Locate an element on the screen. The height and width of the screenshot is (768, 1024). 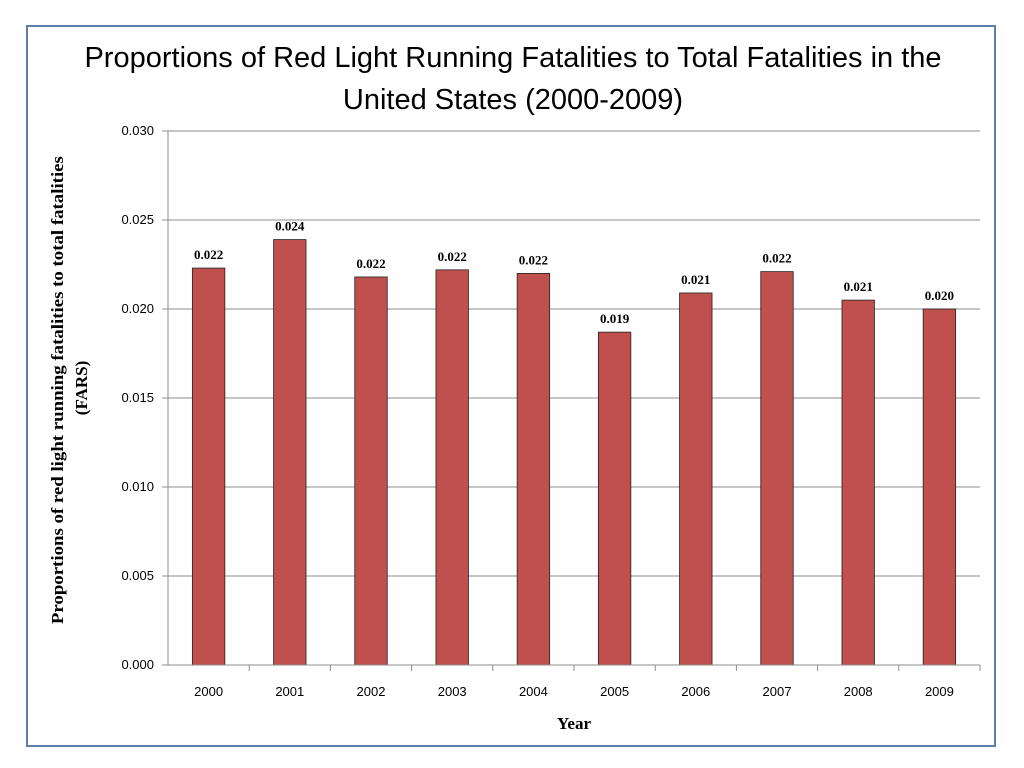
y-tick-label: 0.030 is located at coordinates (137, 130).